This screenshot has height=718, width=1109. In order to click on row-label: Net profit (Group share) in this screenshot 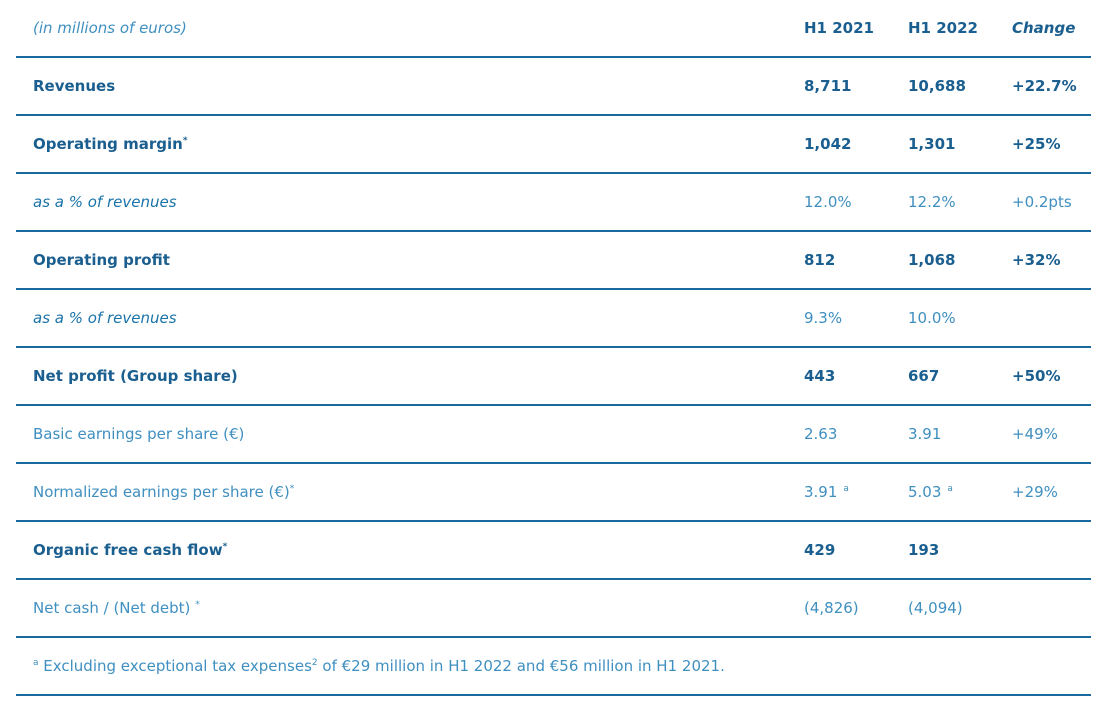, I will do `click(135, 376)`.